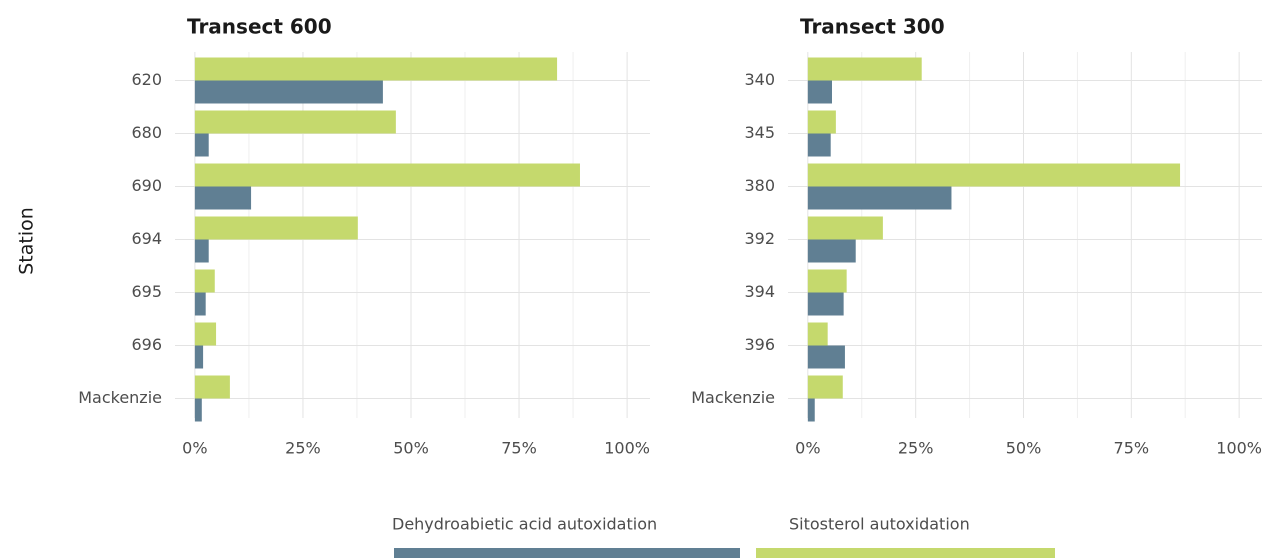 The height and width of the screenshot is (558, 1269). Describe the element at coordinates (146, 344) in the screenshot. I see `y-tick-label: 696` at that location.